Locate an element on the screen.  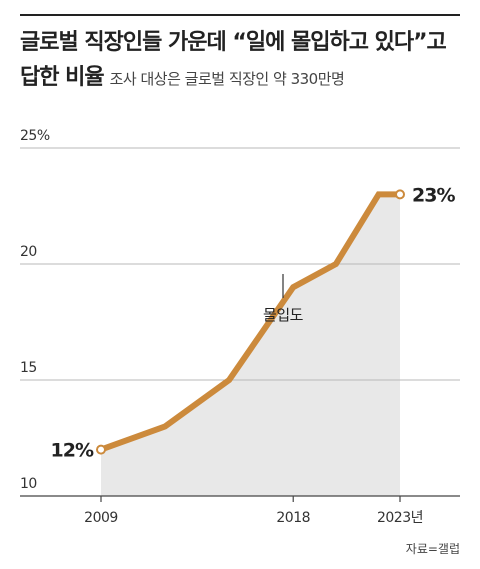
end-value-label: 23% is located at coordinates (433, 195).